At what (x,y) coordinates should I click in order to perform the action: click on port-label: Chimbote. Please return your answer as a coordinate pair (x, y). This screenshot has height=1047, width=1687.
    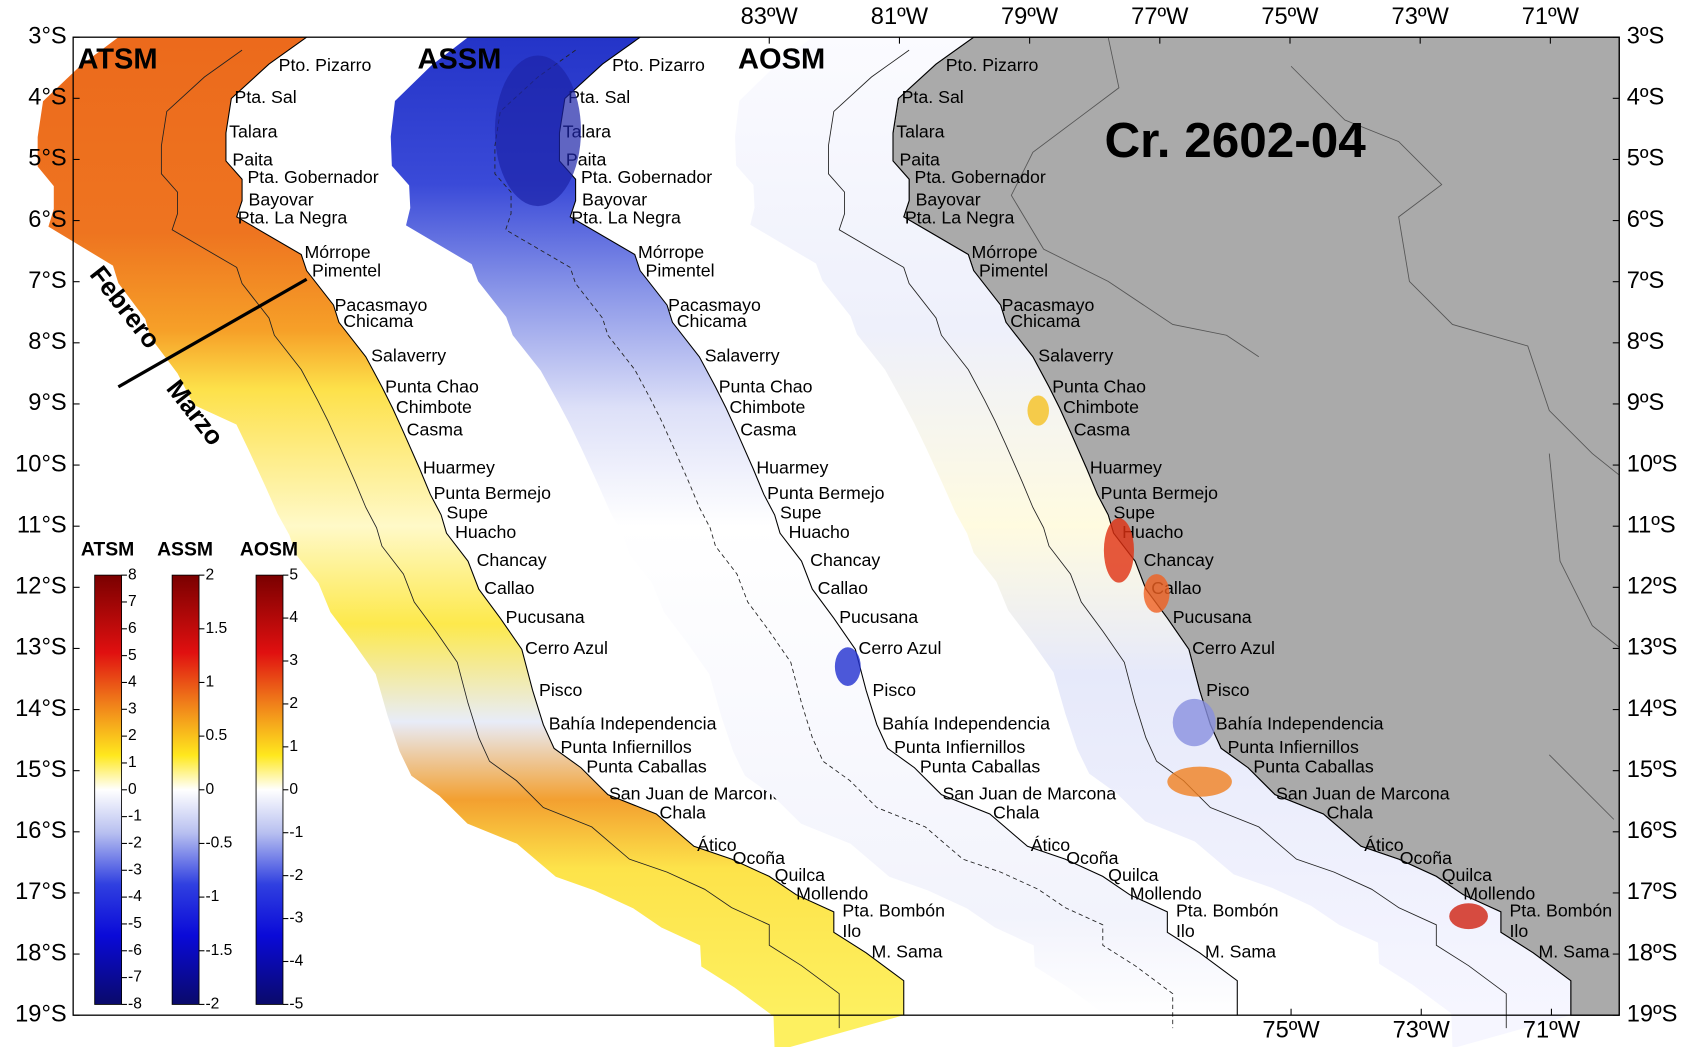
    Looking at the image, I should click on (1101, 407).